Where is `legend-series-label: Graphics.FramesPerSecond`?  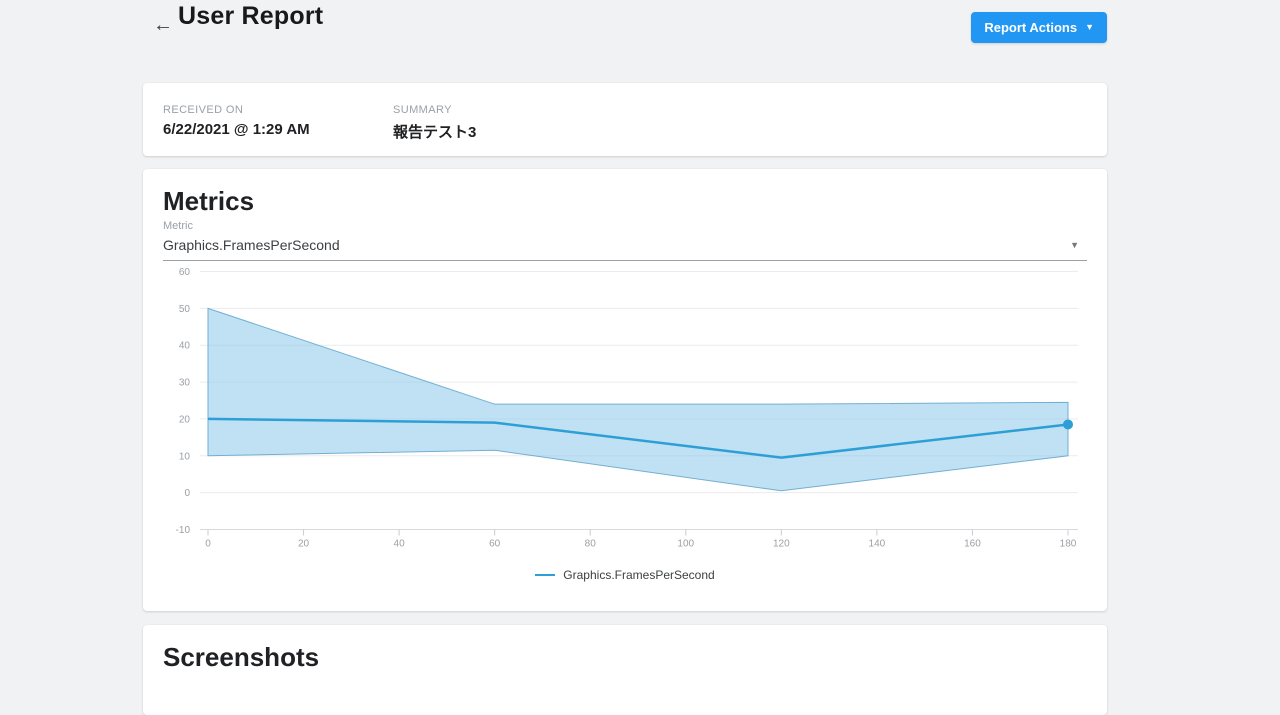
legend-series-label: Graphics.FramesPerSecond is located at coordinates (639, 575).